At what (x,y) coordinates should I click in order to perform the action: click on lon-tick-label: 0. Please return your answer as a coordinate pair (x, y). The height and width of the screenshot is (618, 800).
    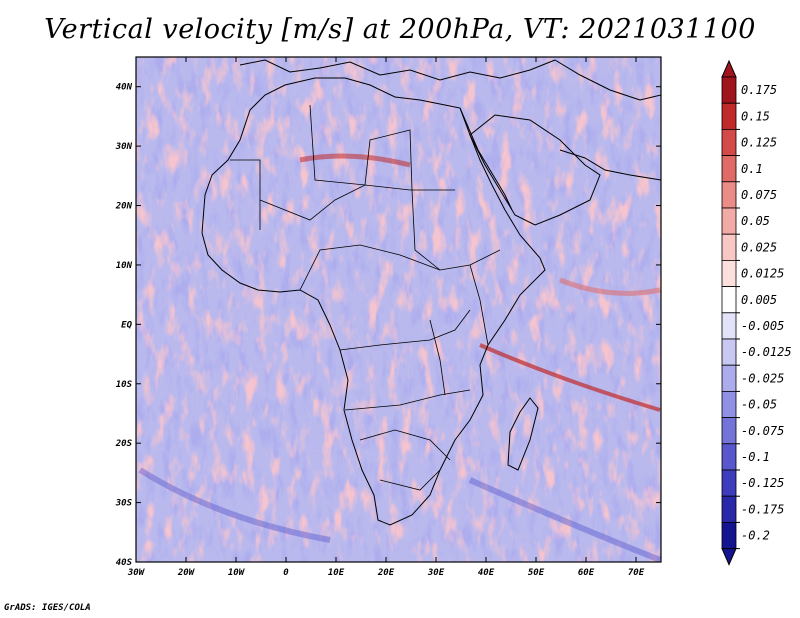
    Looking at the image, I should click on (286, 573).